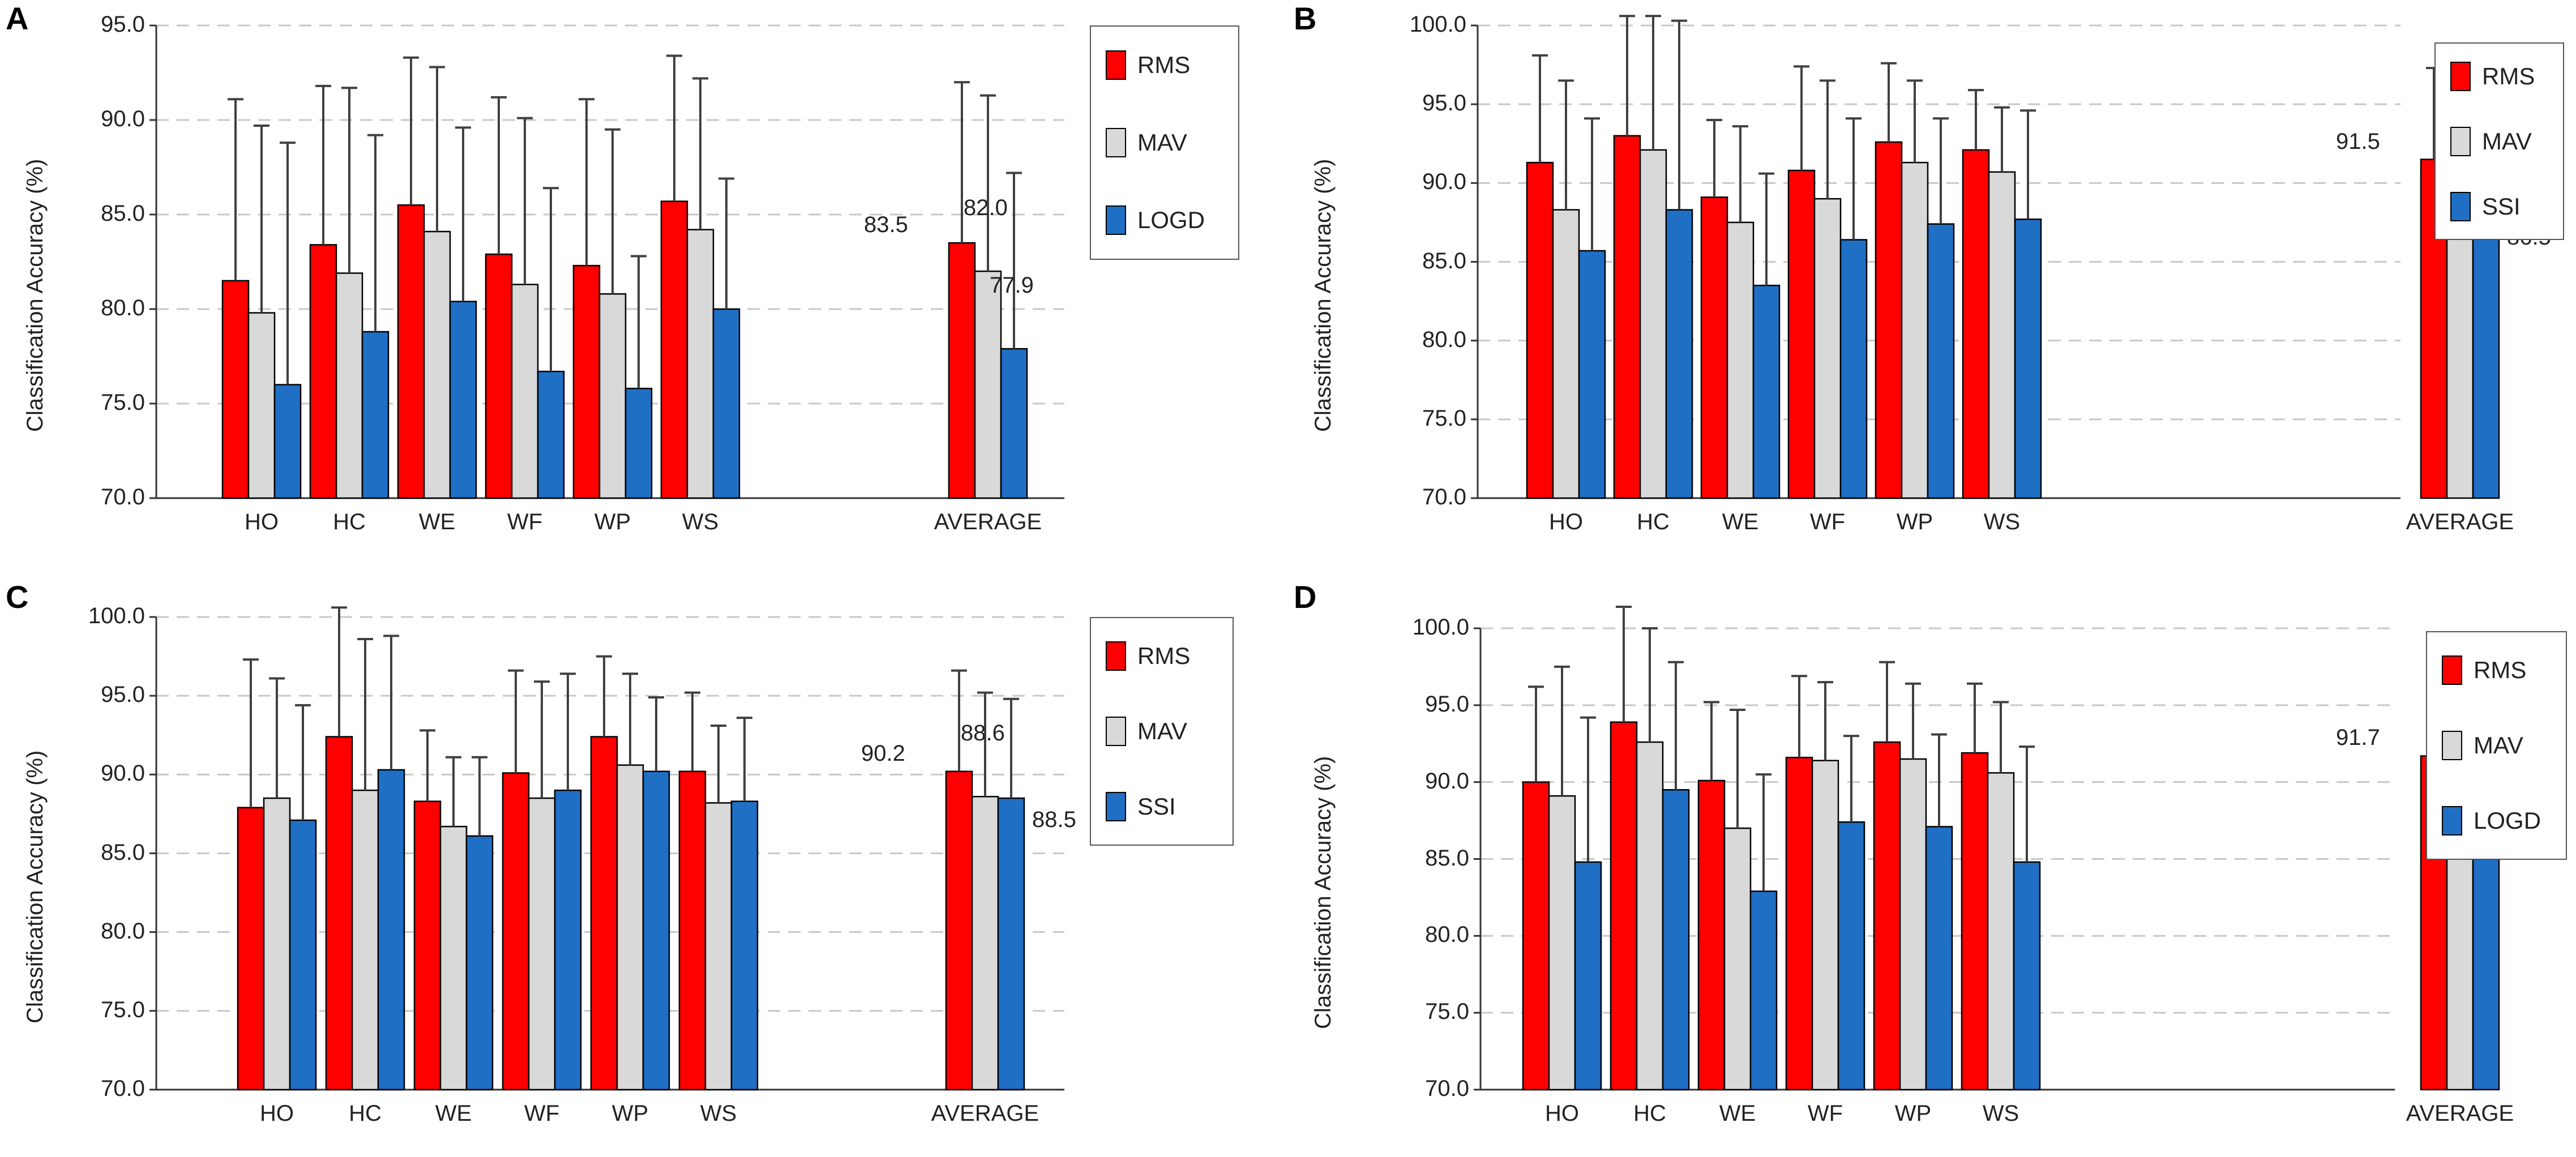 This screenshot has height=1157, width=2576. Describe the element at coordinates (2458, 714) in the screenshot. I see `data-label-average-mav: 90.3` at that location.